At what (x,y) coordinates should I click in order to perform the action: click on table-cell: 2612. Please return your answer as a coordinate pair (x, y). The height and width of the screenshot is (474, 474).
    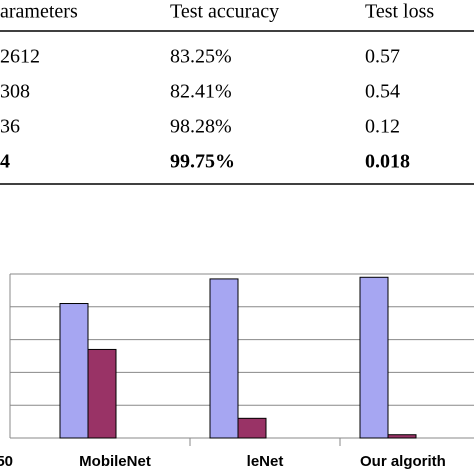
    Looking at the image, I should click on (20, 57).